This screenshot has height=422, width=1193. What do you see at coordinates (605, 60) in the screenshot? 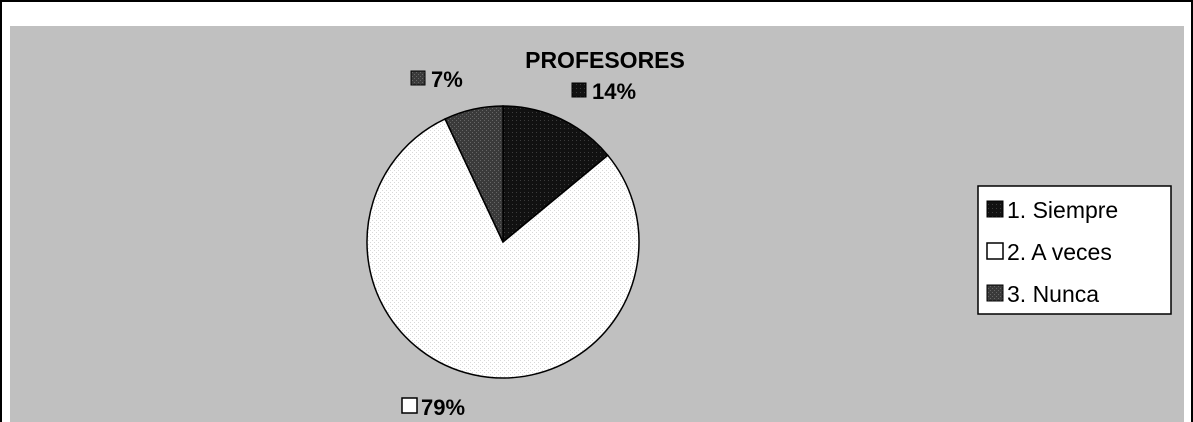
I see `chart-title: PROFESORES` at bounding box center [605, 60].